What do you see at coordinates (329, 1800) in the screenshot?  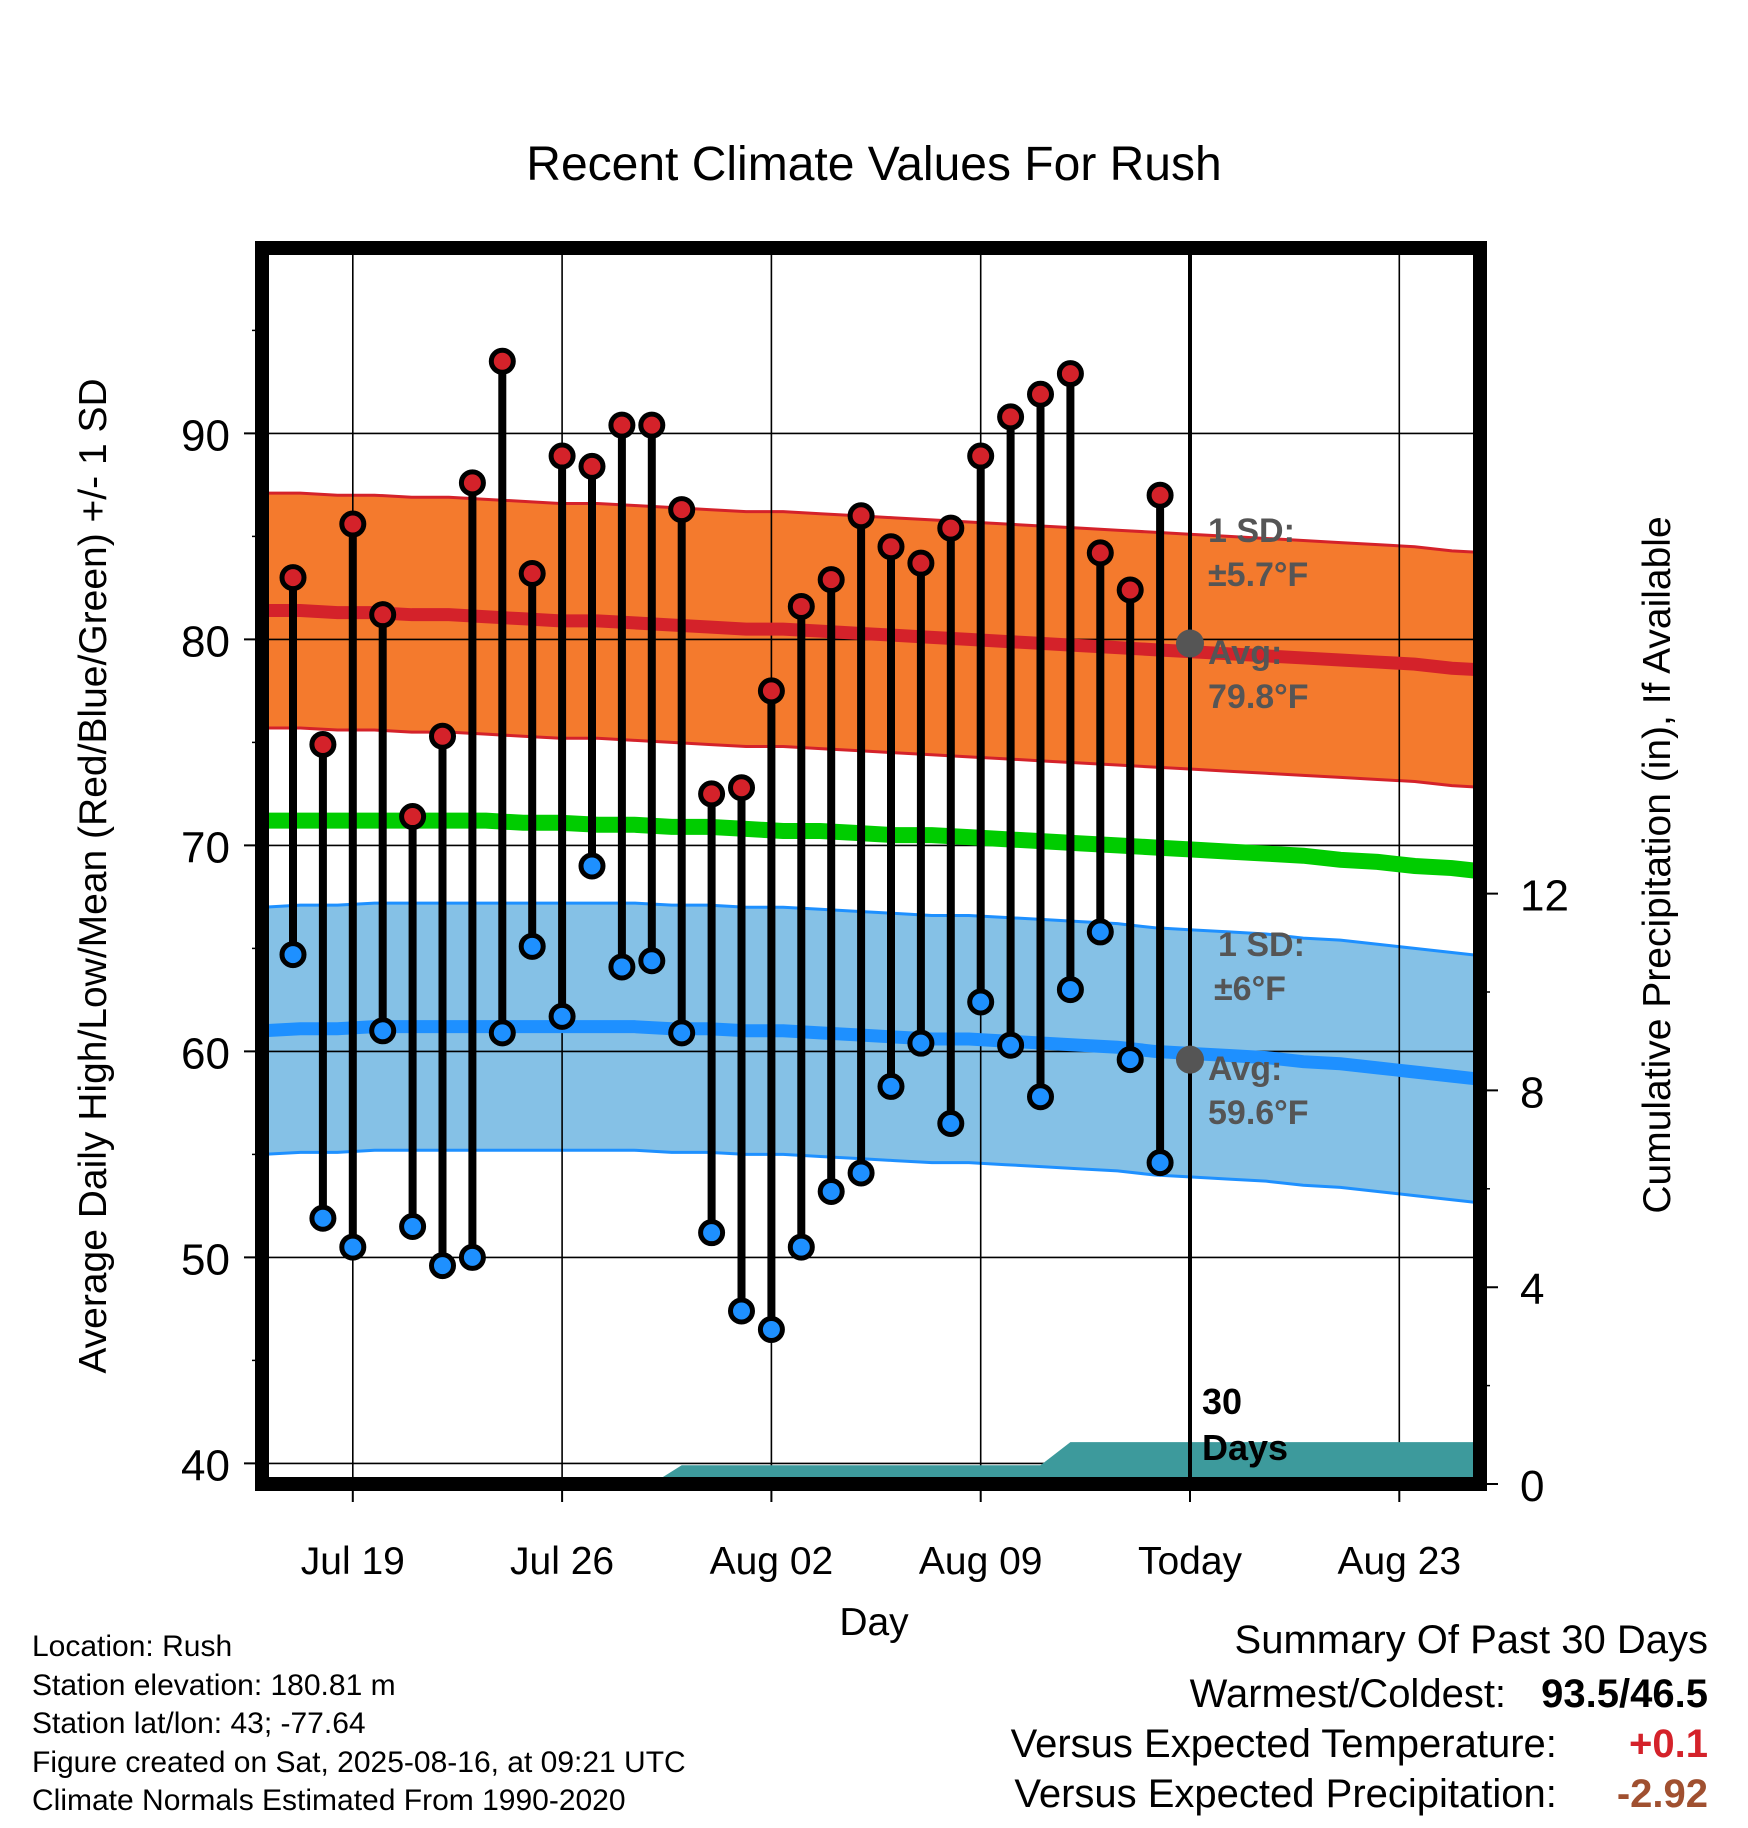 I see `normals-text: Climate Normals Estimated From 1990-2020` at bounding box center [329, 1800].